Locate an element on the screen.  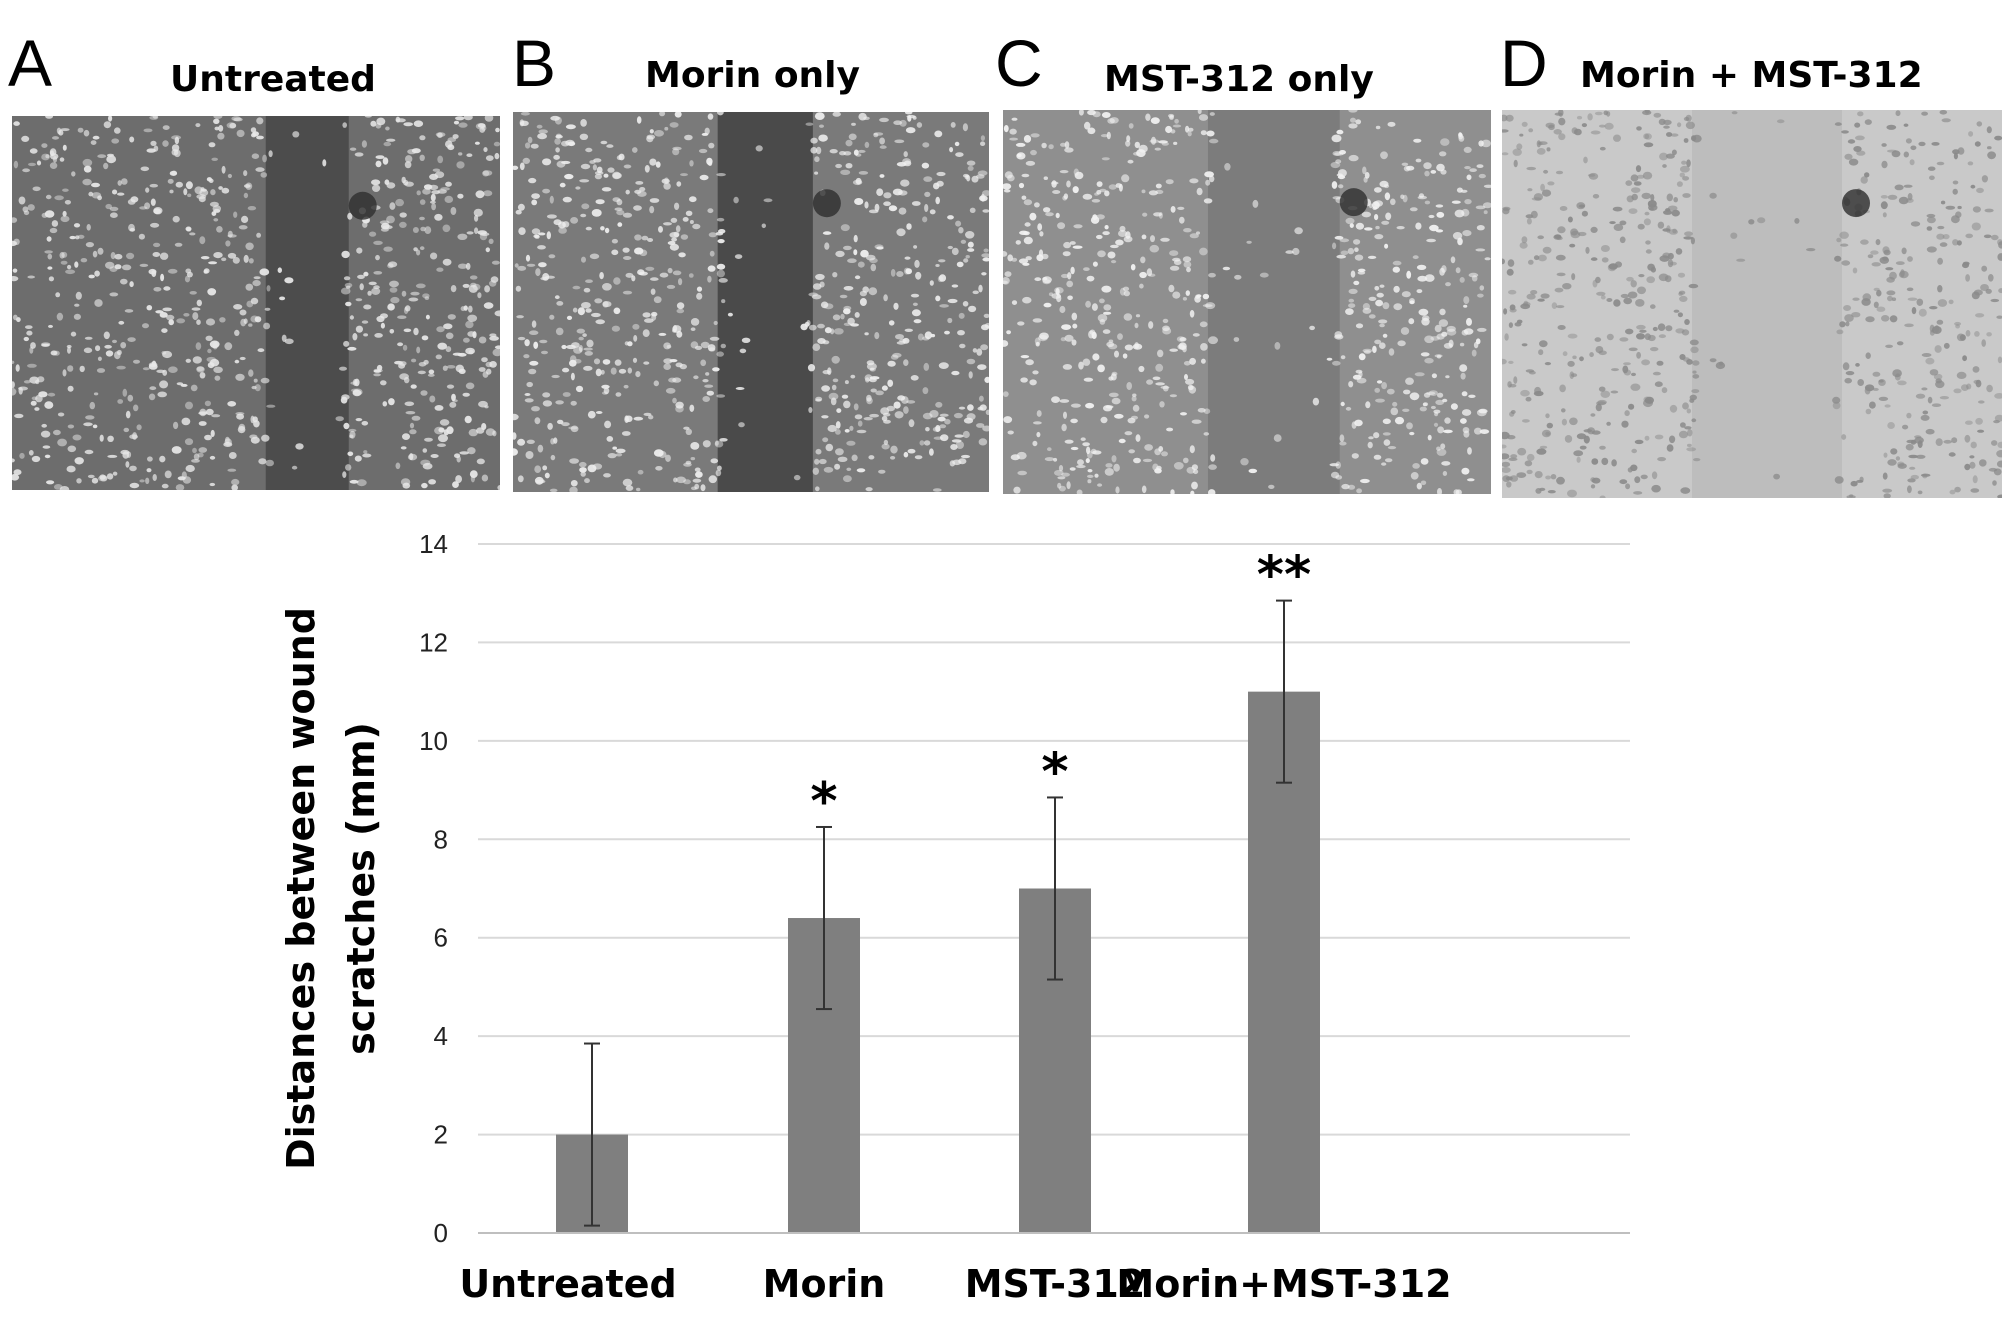
panel-letter: D is located at coordinates (1524, 63).